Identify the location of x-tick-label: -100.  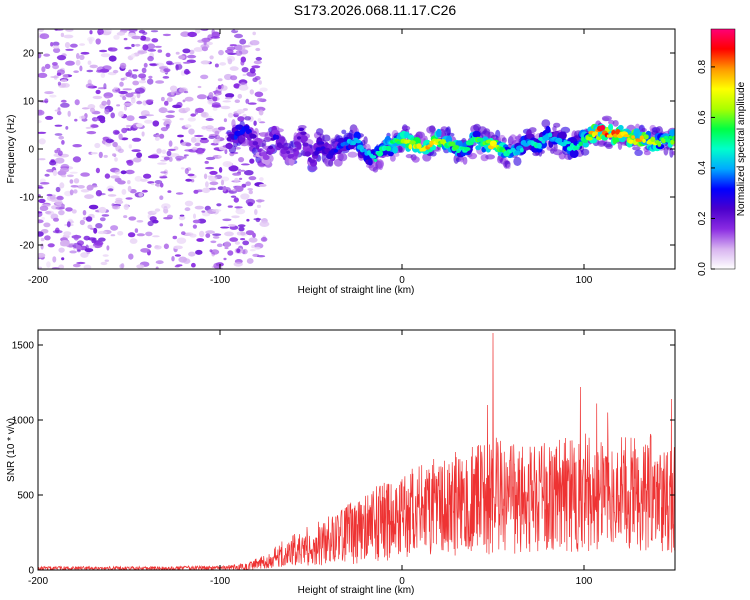
(220, 280).